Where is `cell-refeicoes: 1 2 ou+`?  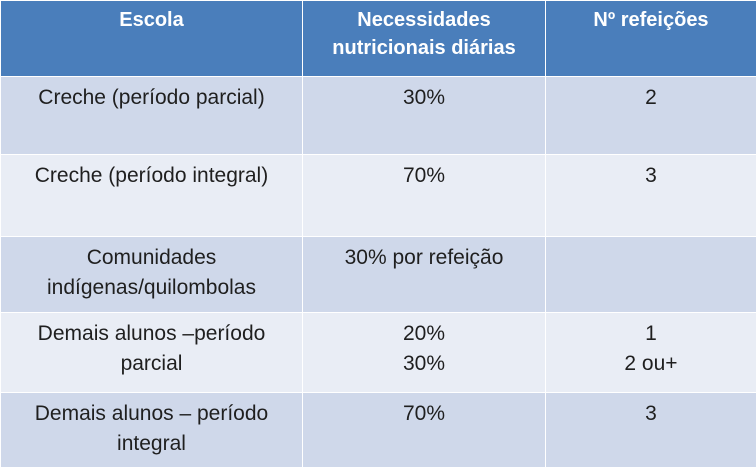
cell-refeicoes: 1 2 ou+ is located at coordinates (651, 353).